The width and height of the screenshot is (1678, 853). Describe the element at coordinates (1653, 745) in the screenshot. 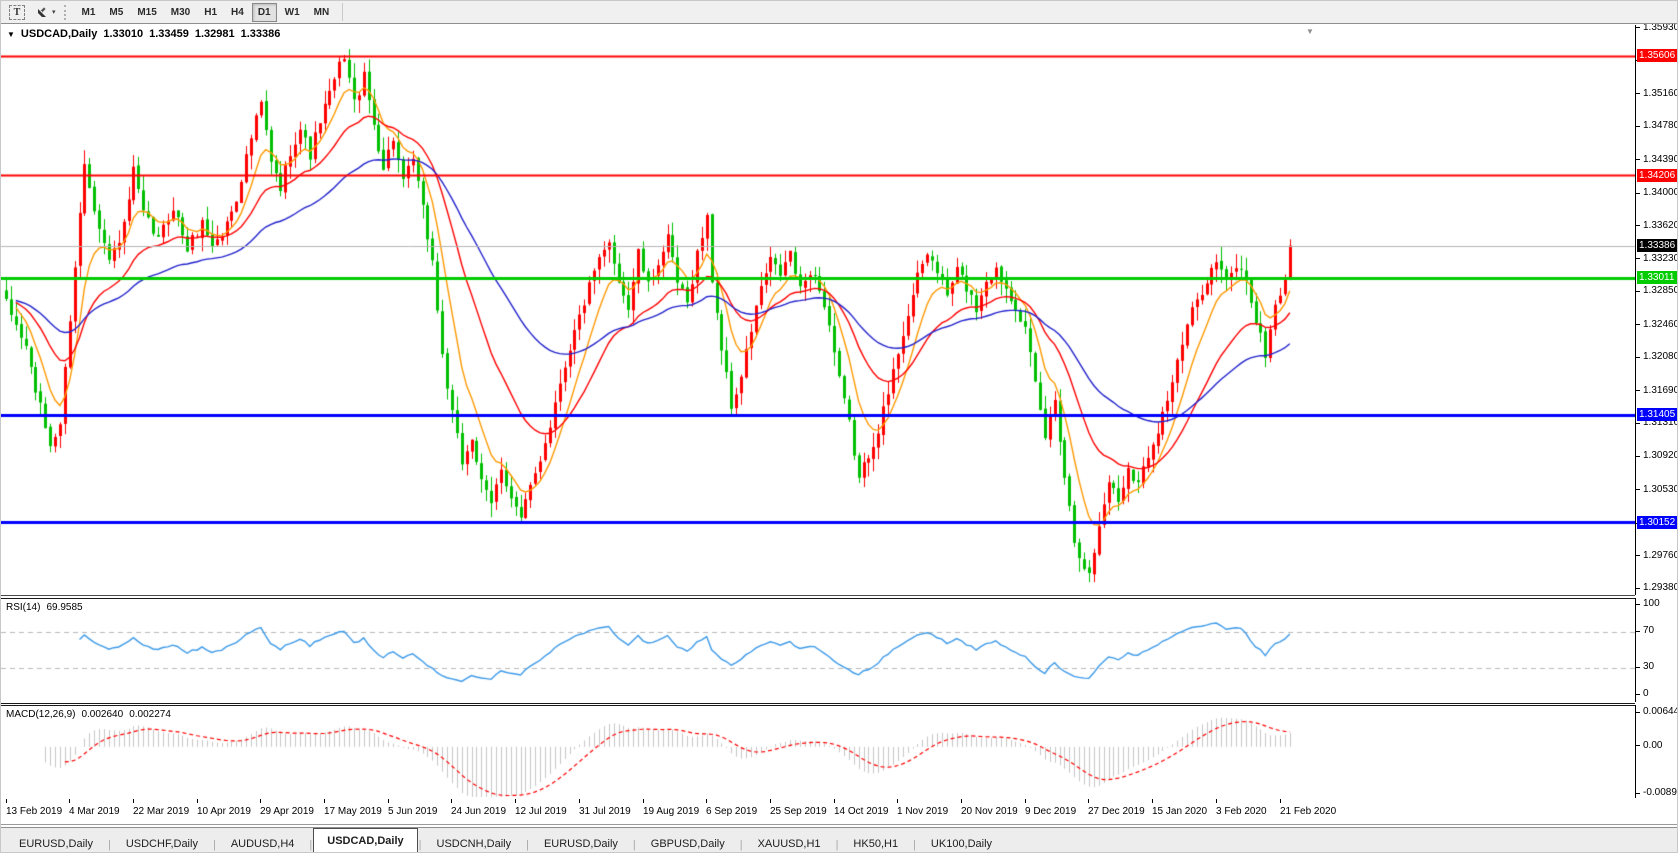

I see `macd-zero-label: 0.00` at that location.